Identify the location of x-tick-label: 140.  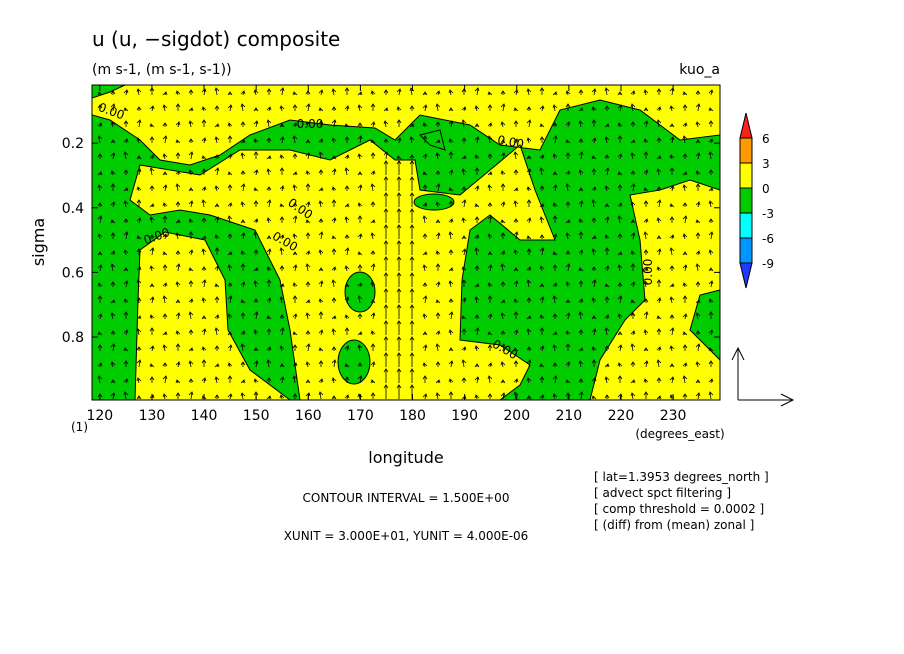
(204, 416).